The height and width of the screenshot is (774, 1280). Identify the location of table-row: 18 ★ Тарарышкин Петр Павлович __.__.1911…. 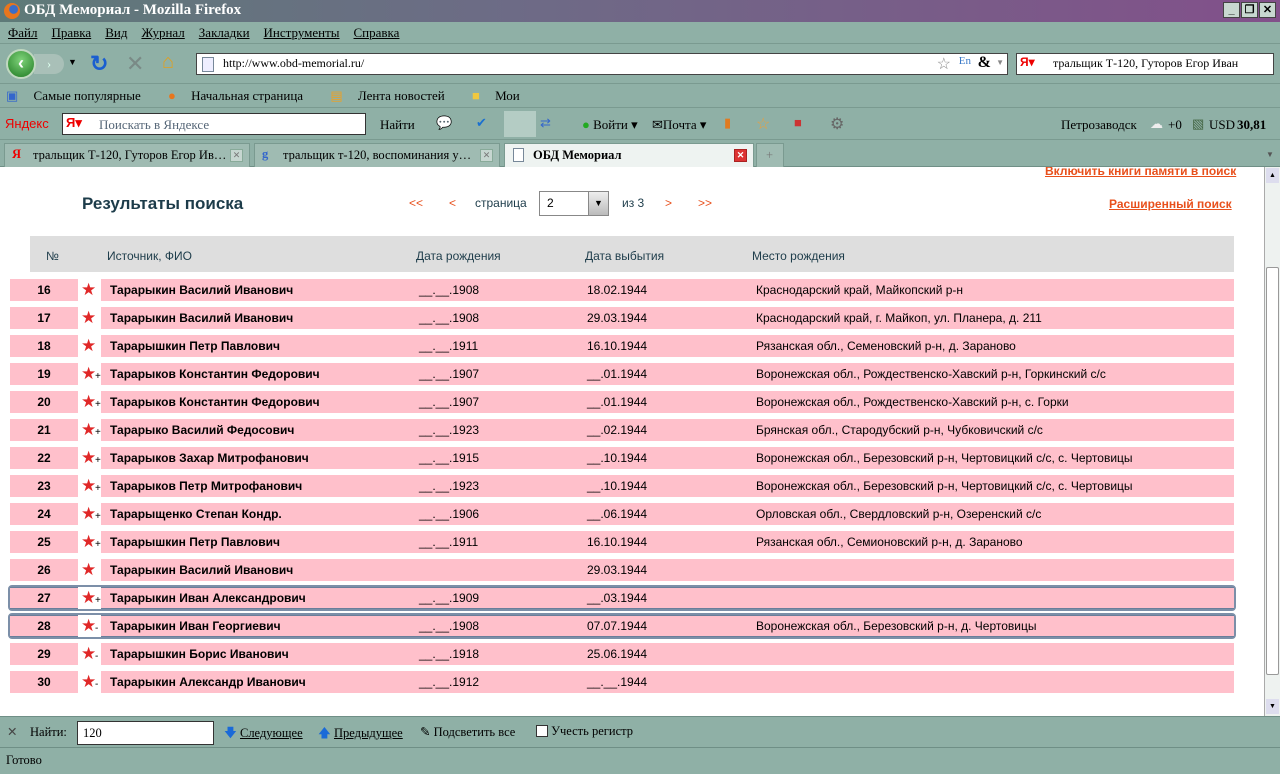
(622, 346).